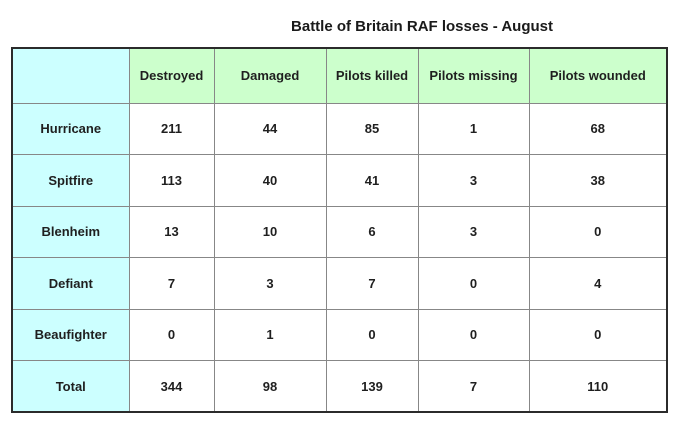  Describe the element at coordinates (598, 128) in the screenshot. I see `table-cell: 68` at that location.